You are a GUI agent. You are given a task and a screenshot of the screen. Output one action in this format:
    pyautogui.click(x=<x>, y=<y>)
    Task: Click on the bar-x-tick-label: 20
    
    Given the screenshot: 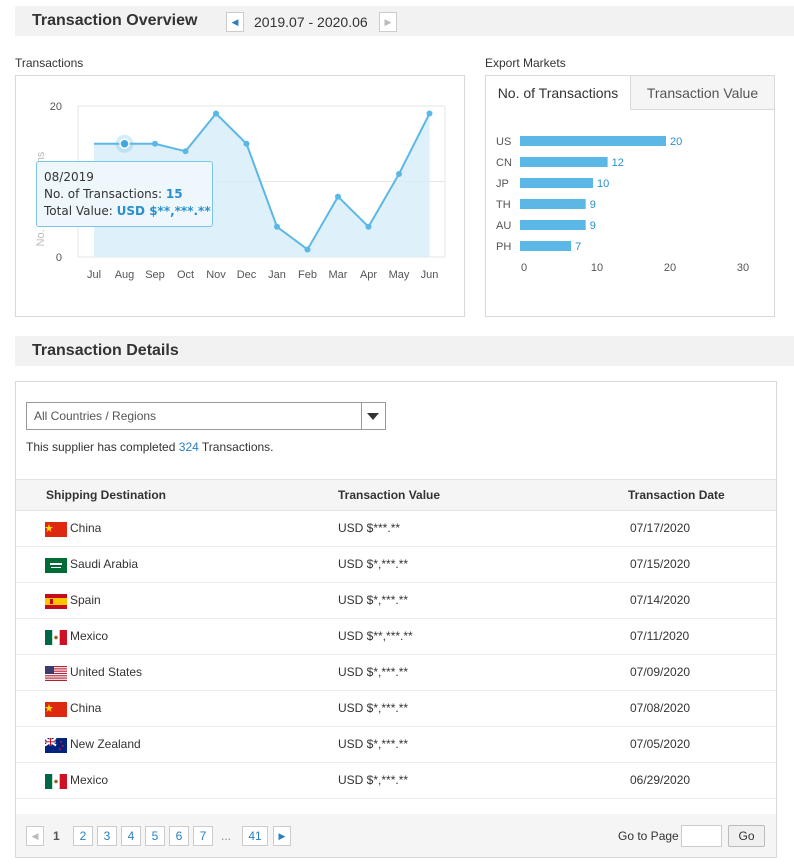 What is the action you would take?
    pyautogui.click(x=670, y=268)
    